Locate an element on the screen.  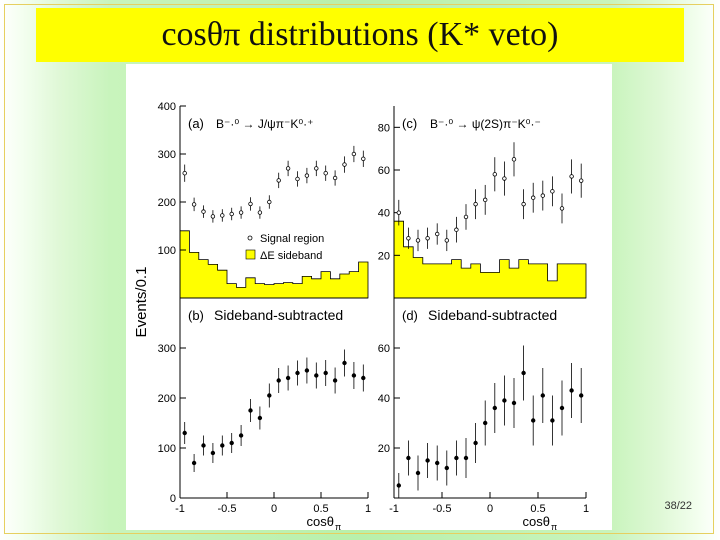
x-tick-label-d: -1 is located at coordinates (394, 509).